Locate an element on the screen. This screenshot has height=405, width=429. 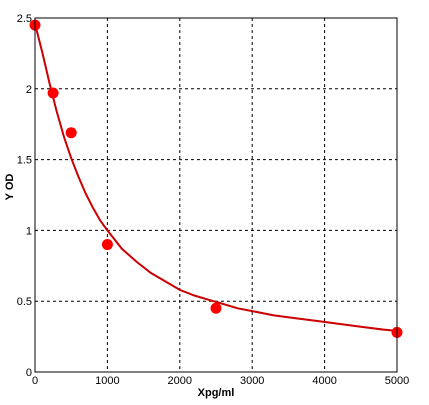
y-tick-label: 1 is located at coordinates (29, 231).